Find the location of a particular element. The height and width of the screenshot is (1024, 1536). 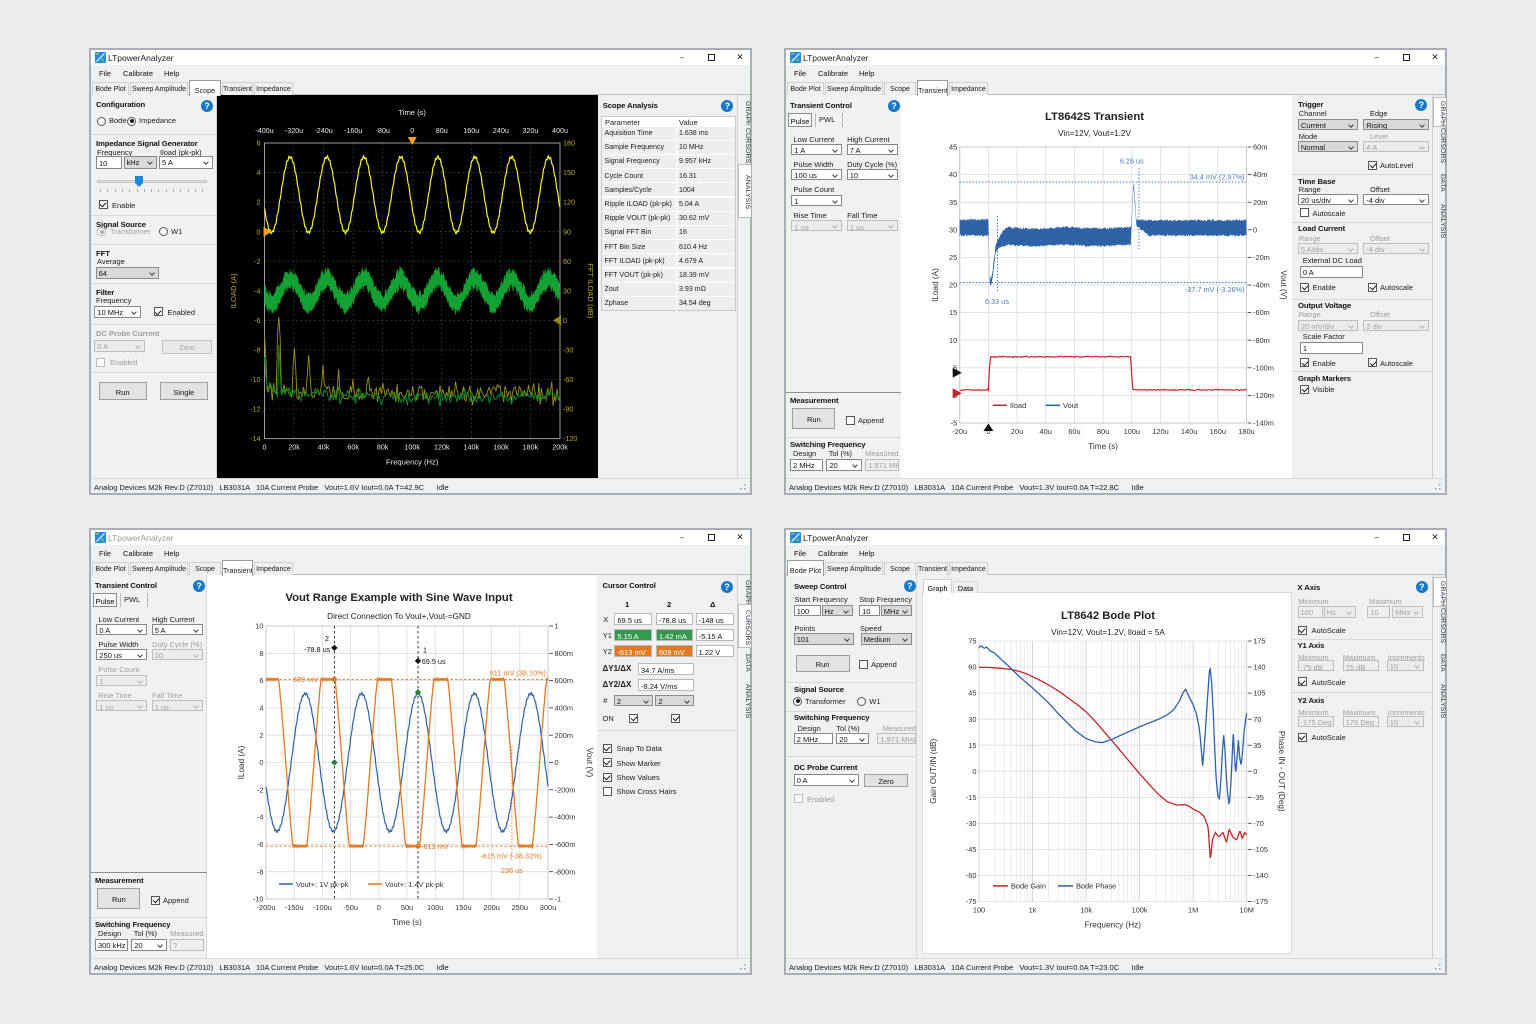

svg-text: -100u is located at coordinates (322, 907).